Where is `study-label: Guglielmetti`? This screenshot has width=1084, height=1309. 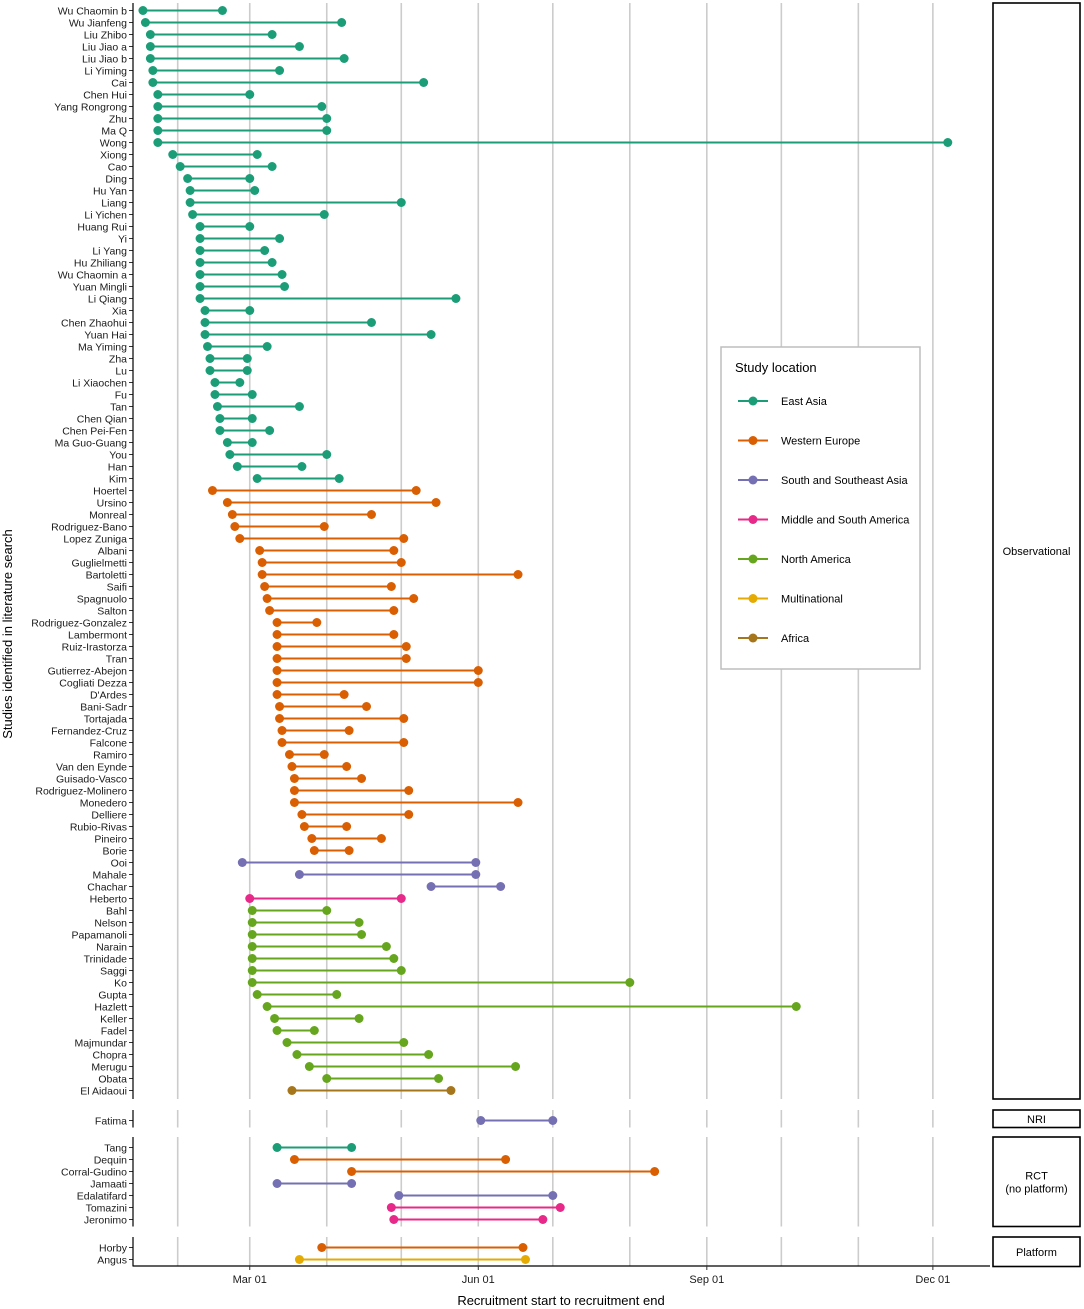
study-label: Guglielmetti is located at coordinates (99, 563).